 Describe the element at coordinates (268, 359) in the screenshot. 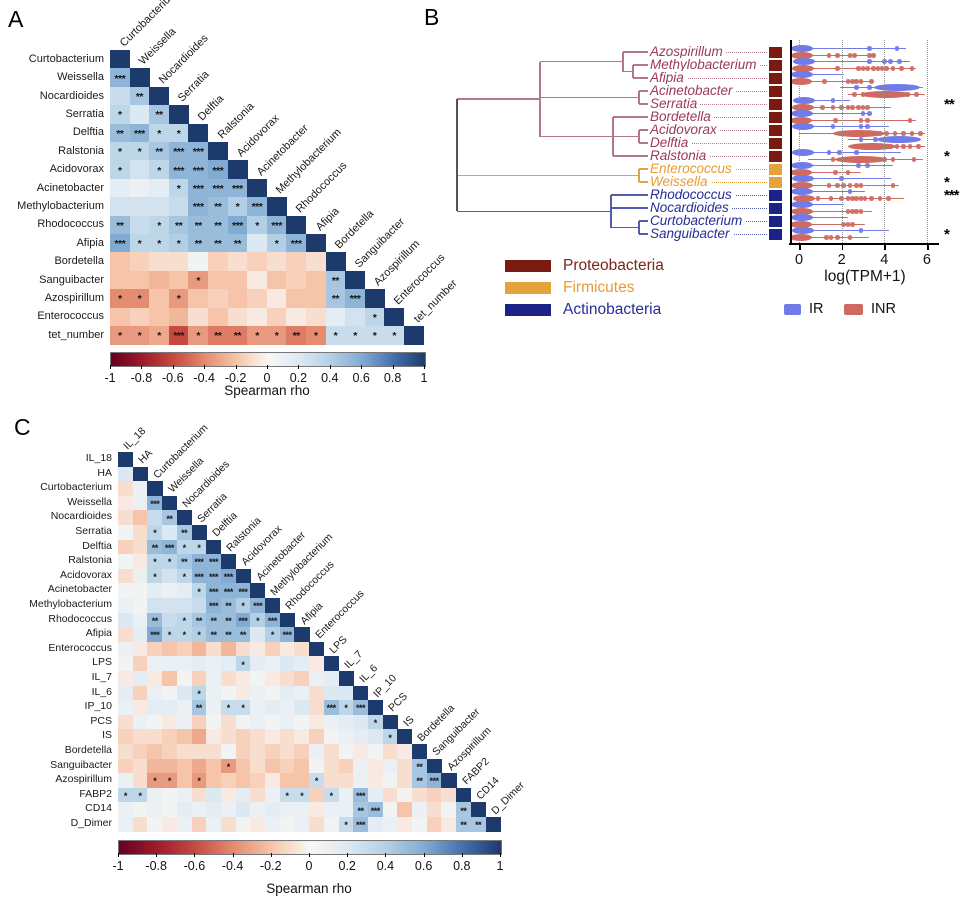

I see `colorbar` at that location.